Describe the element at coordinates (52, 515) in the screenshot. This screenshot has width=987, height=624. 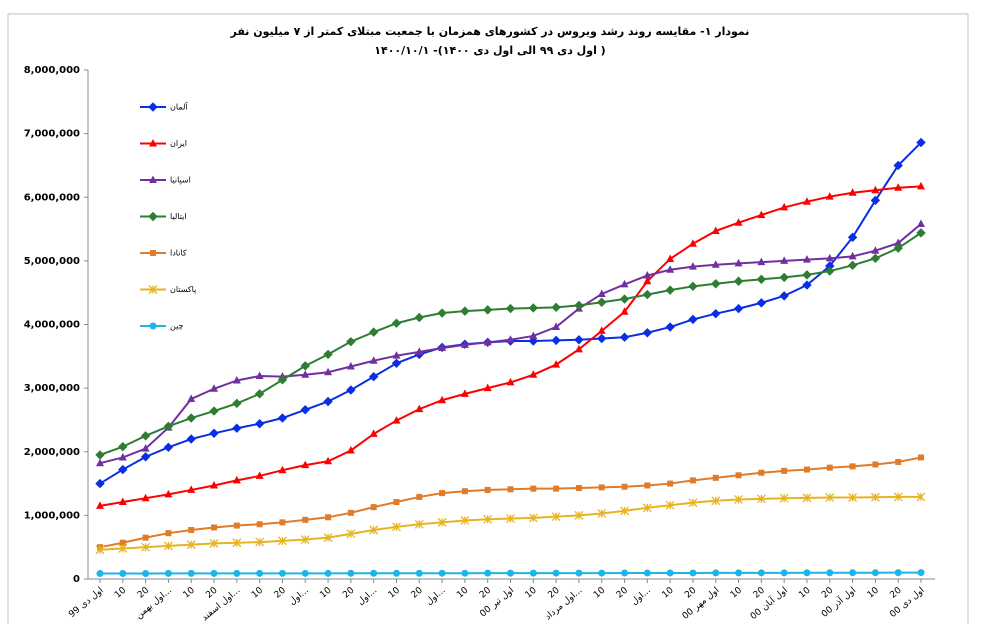
I see `y-tick-label: 1,000,000` at that location.